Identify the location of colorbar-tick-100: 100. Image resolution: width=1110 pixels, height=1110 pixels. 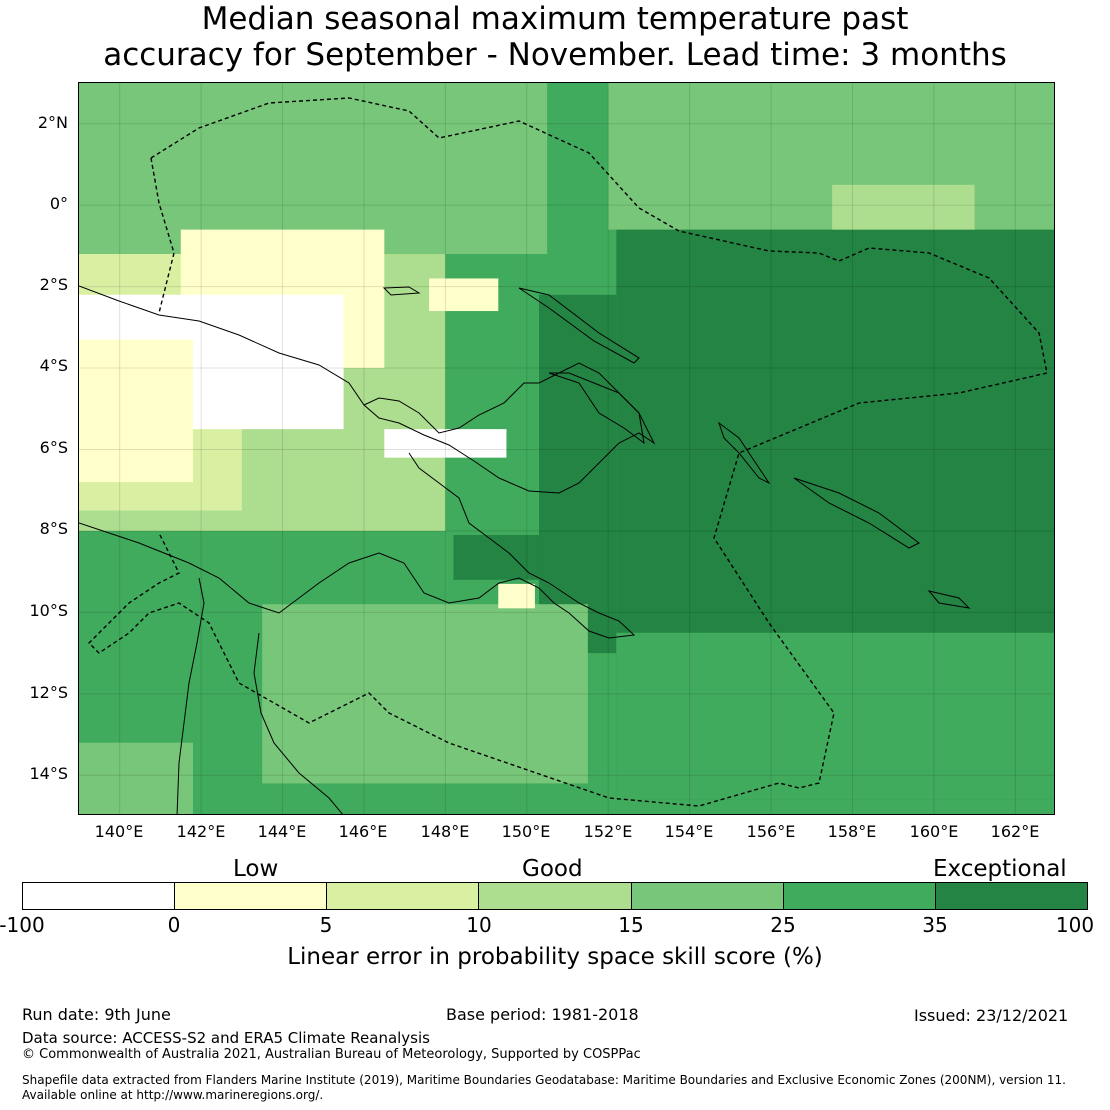
(1075, 925).